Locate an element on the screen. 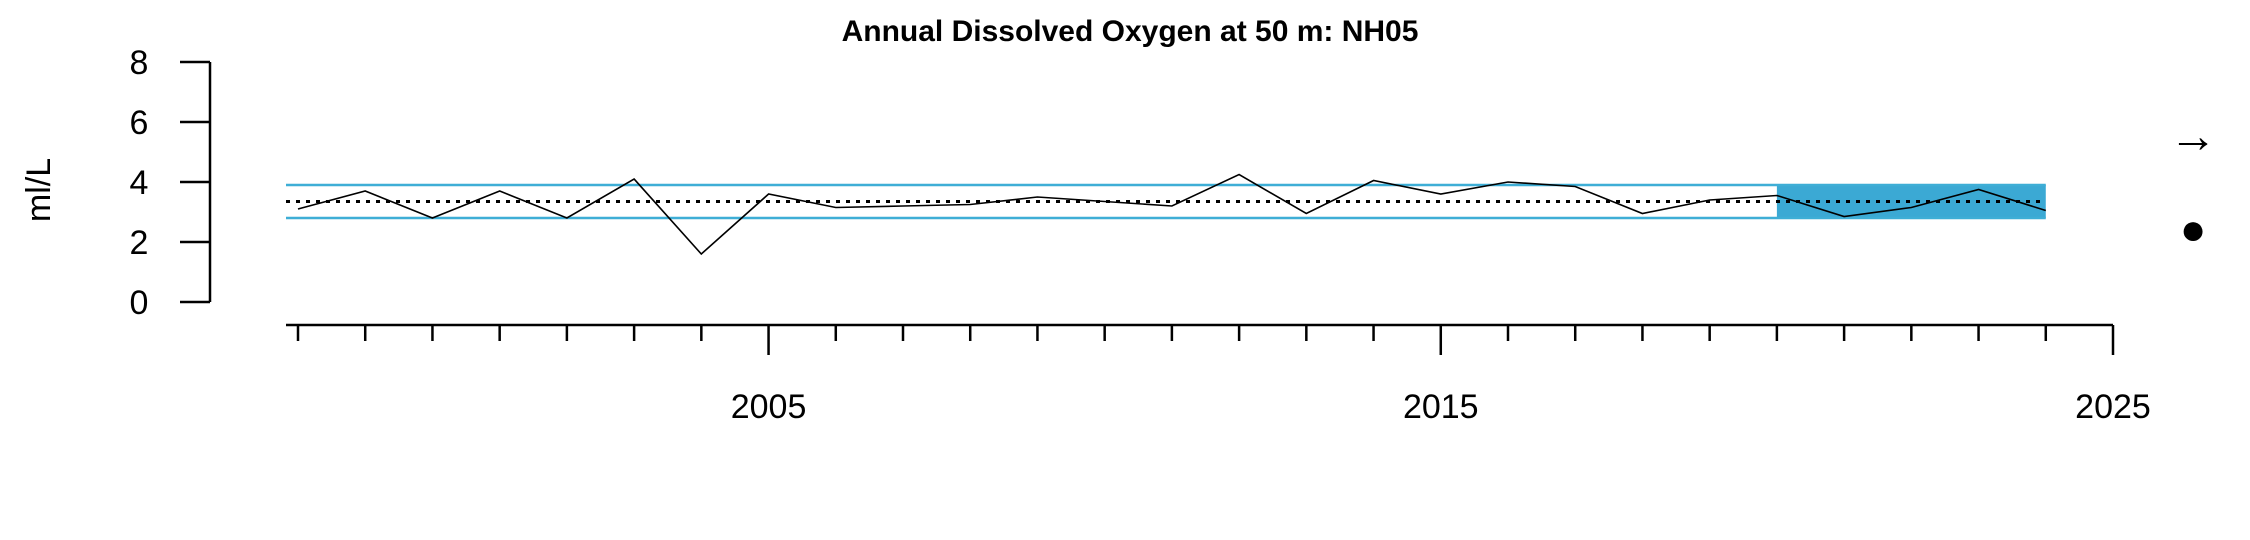 This screenshot has height=540, width=2250. y-axis-label: ml/L is located at coordinates (39, 190).